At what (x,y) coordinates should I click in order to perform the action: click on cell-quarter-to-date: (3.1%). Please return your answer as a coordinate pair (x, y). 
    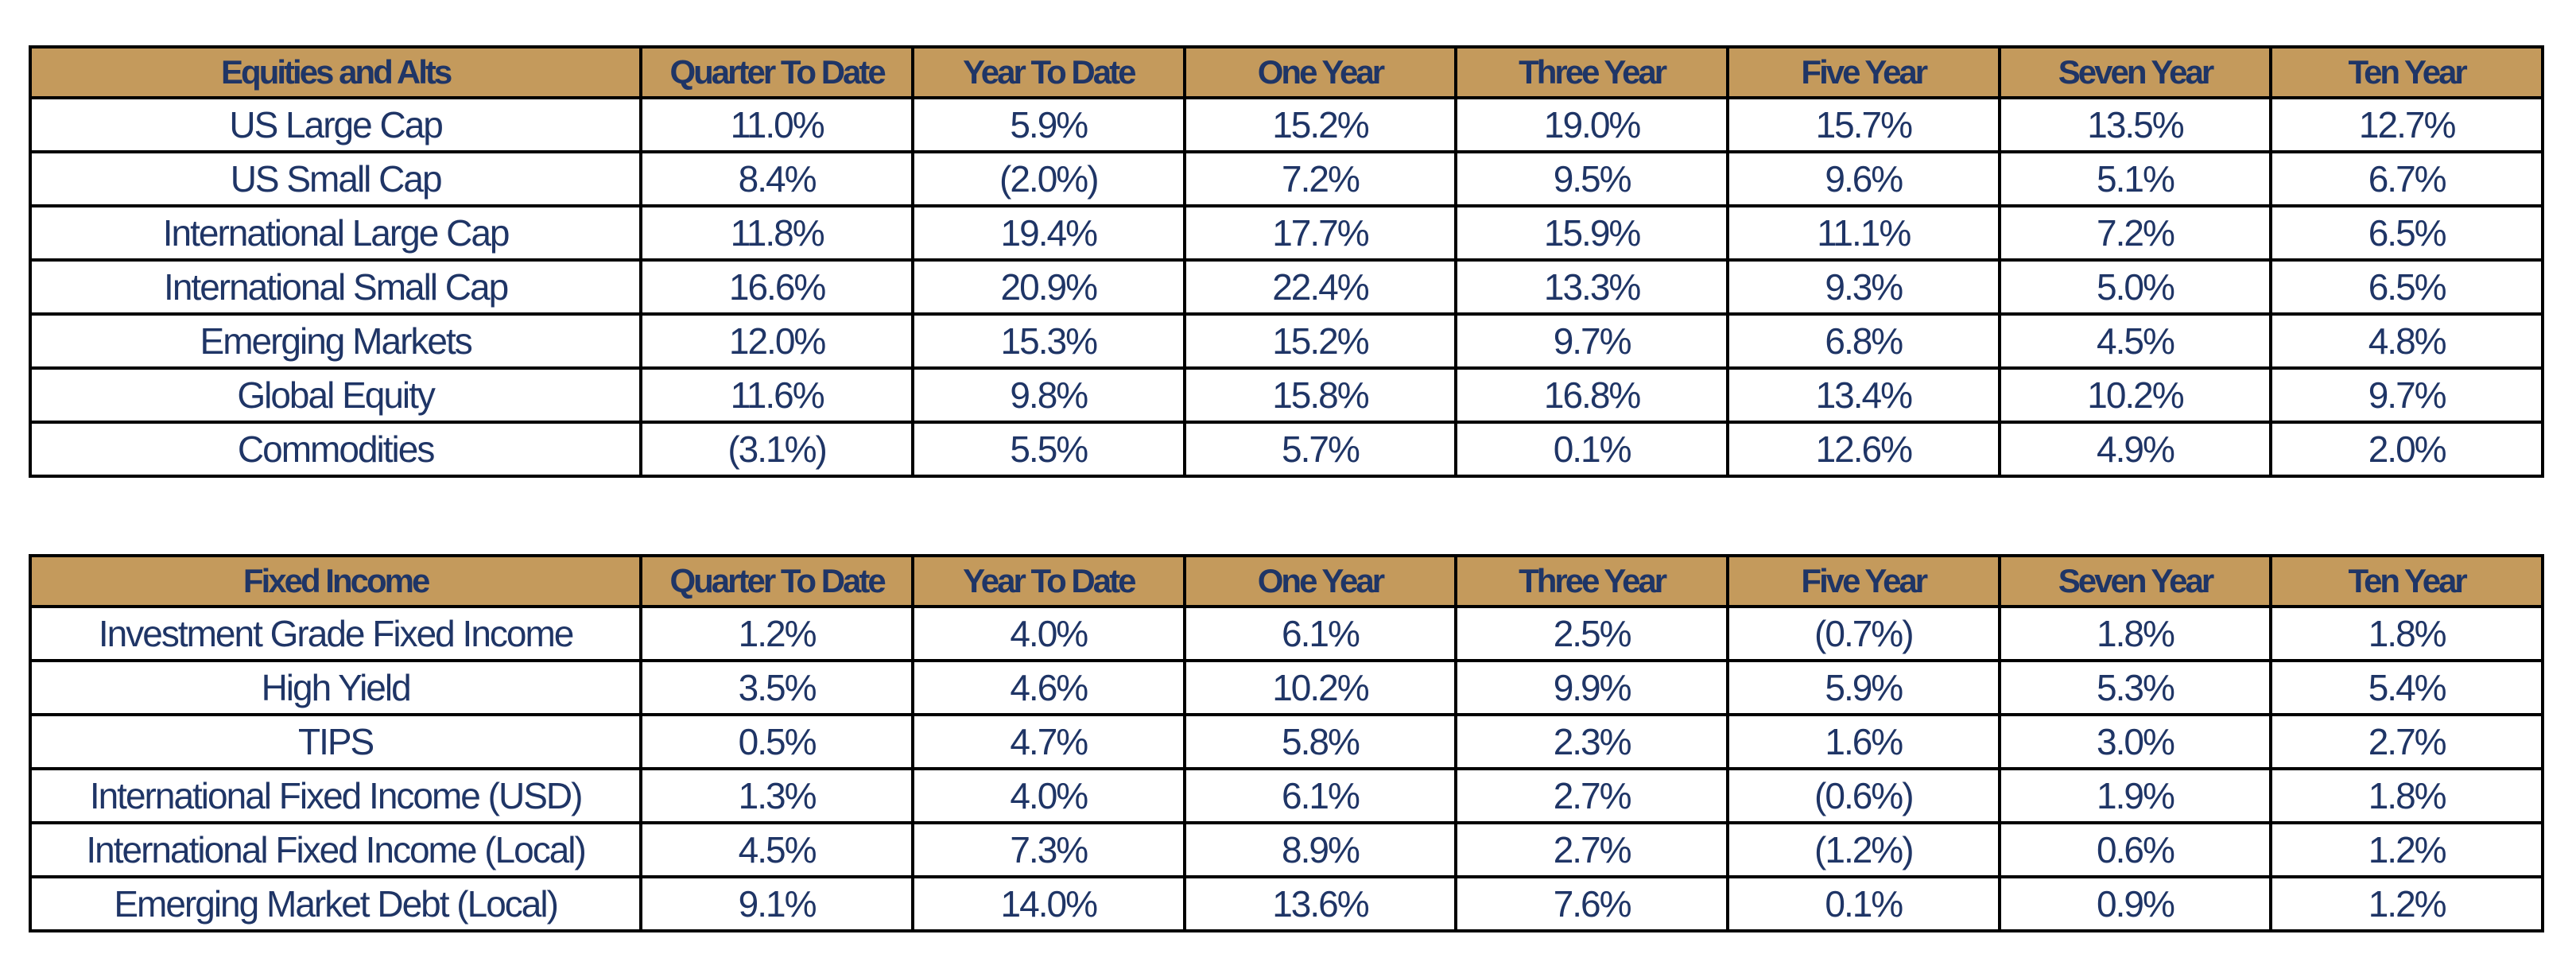
    Looking at the image, I should click on (776, 449).